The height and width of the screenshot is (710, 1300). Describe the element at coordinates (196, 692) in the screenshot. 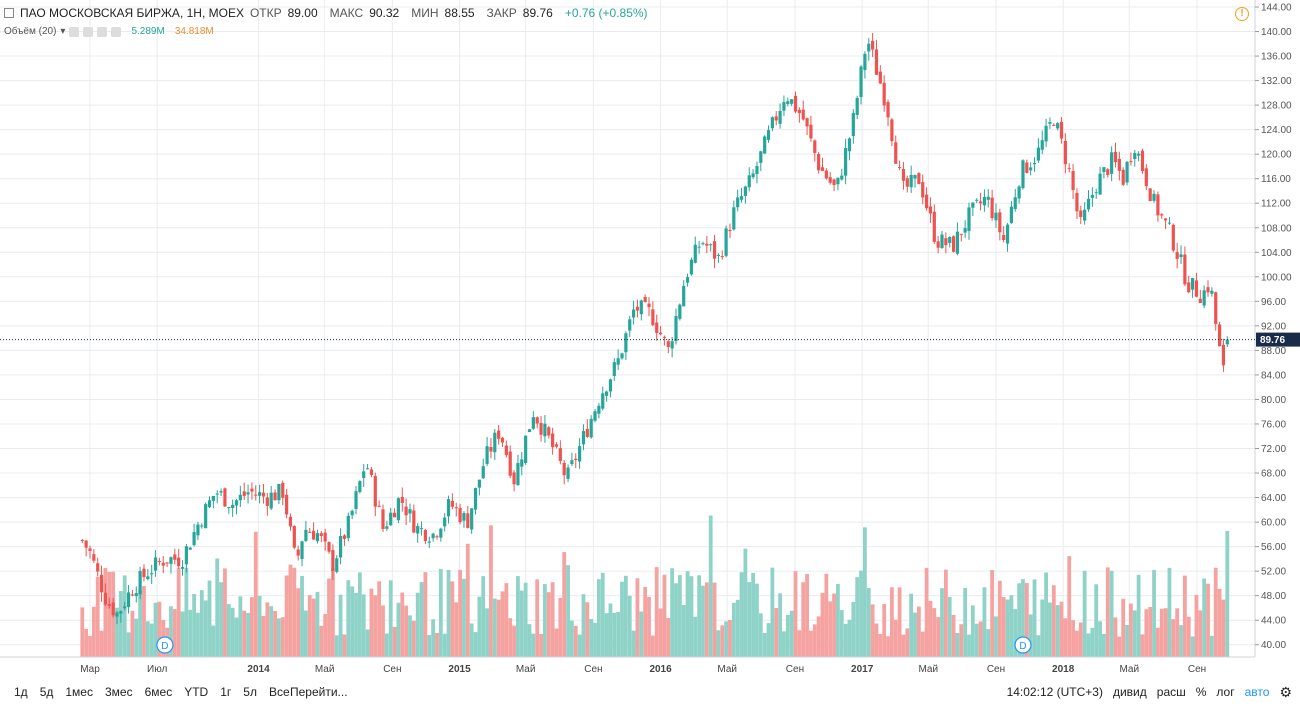

I see `period-button: YTD` at that location.